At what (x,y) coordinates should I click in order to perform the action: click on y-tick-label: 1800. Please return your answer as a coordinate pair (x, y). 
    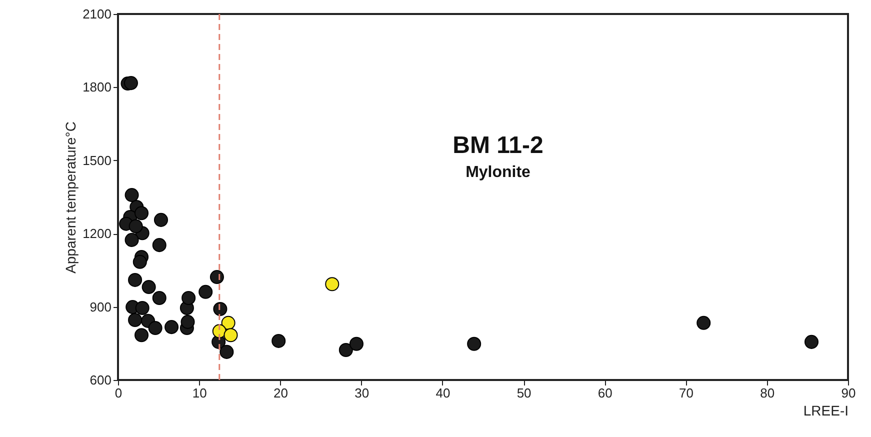
    Looking at the image, I should click on (97, 87).